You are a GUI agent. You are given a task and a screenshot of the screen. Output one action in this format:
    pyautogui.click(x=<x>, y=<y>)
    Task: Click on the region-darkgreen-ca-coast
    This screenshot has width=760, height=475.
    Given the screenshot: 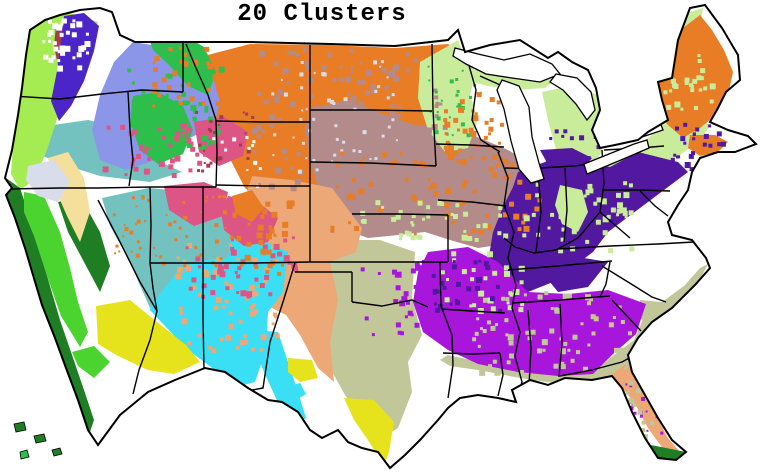 What is the action you would take?
    pyautogui.click(x=50, y=308)
    